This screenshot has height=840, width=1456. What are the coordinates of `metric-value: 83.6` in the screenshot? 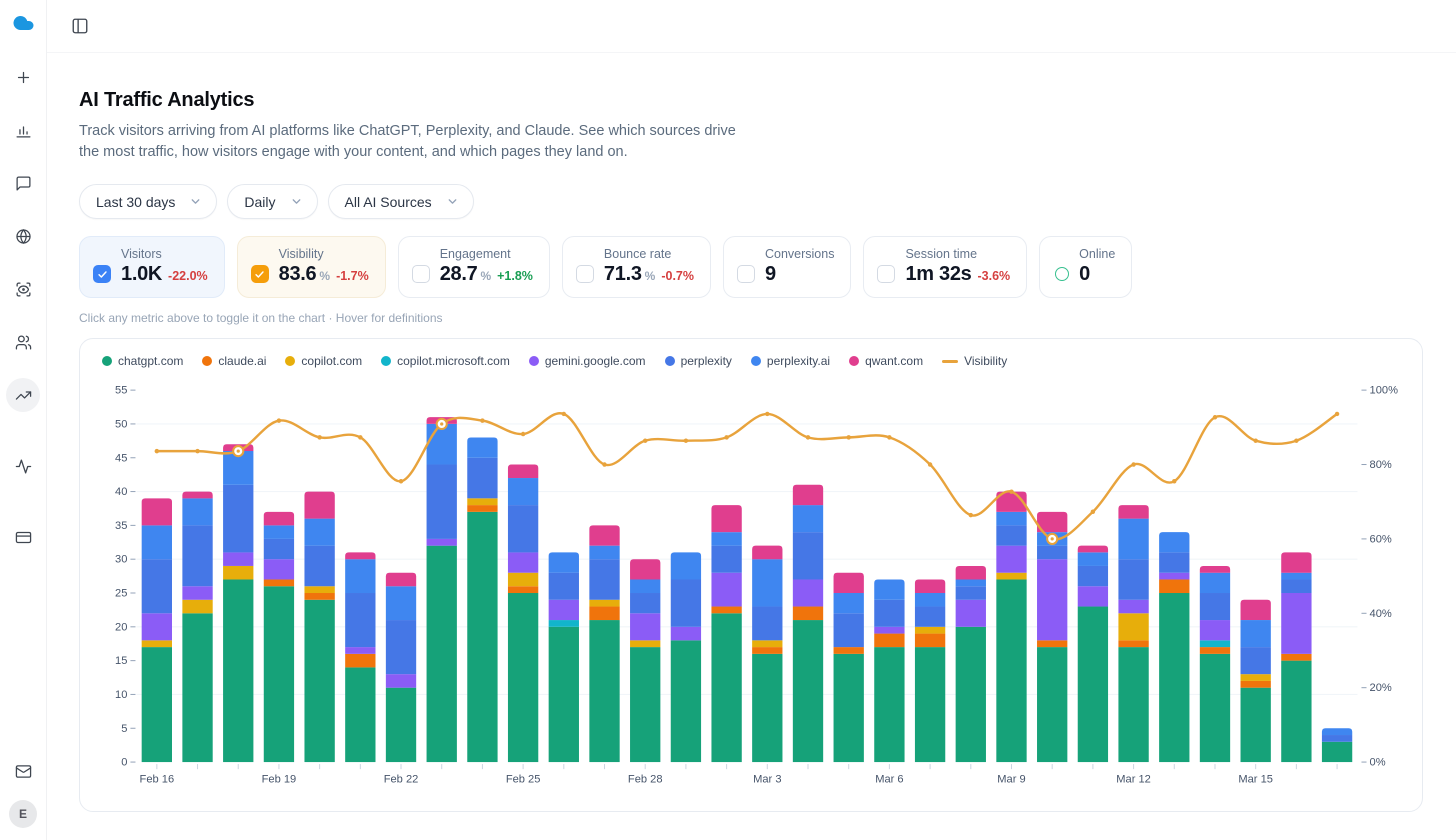 It's located at (297, 274).